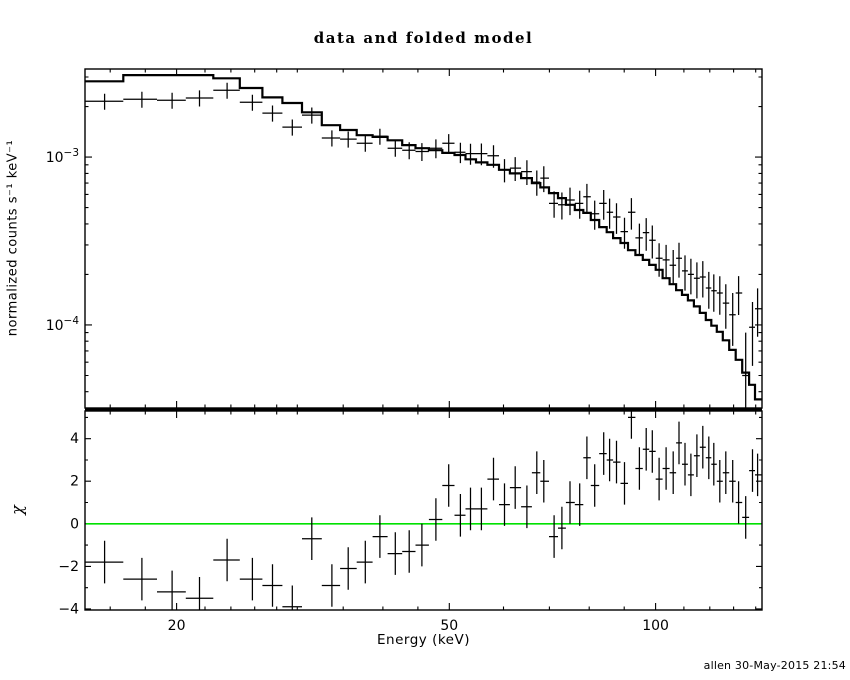 Image resolution: width=850 pixels, height=680 pixels. I want to click on x-axis-label-energy: Energy (keV), so click(423, 640).